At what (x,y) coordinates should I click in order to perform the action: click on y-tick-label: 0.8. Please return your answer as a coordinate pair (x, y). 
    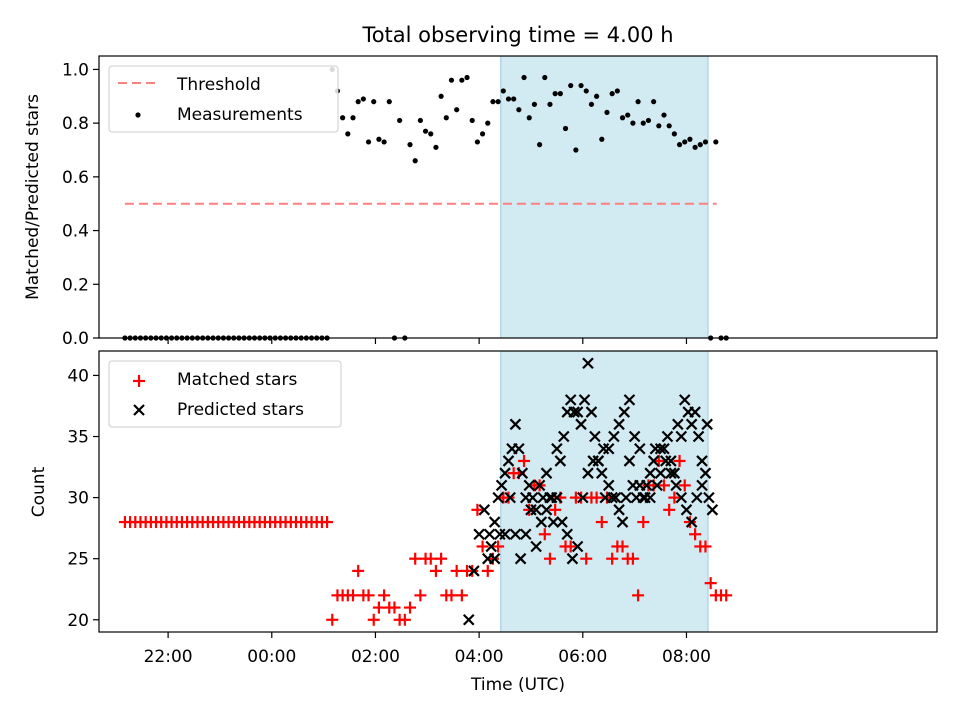
    Looking at the image, I should click on (75, 124).